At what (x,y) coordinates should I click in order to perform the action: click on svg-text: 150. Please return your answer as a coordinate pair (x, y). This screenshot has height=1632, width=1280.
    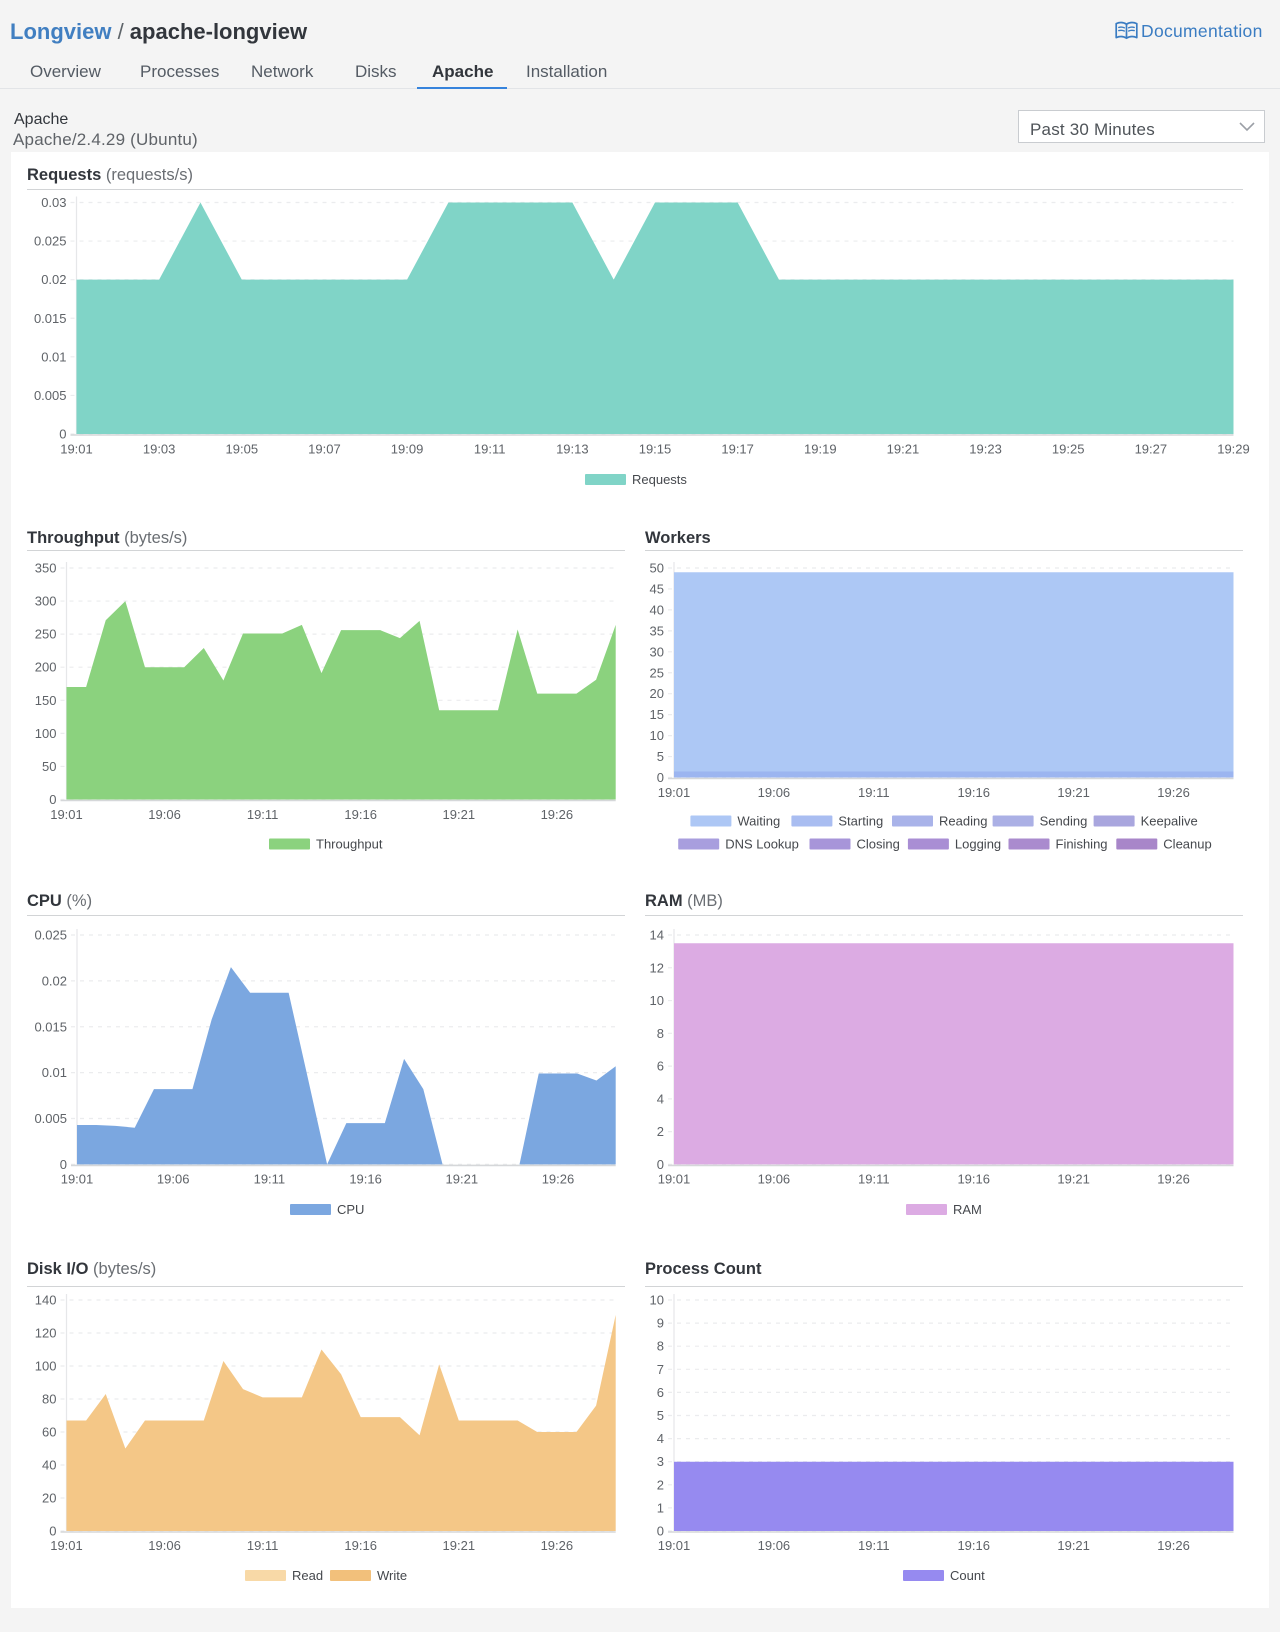
    Looking at the image, I should click on (46, 700).